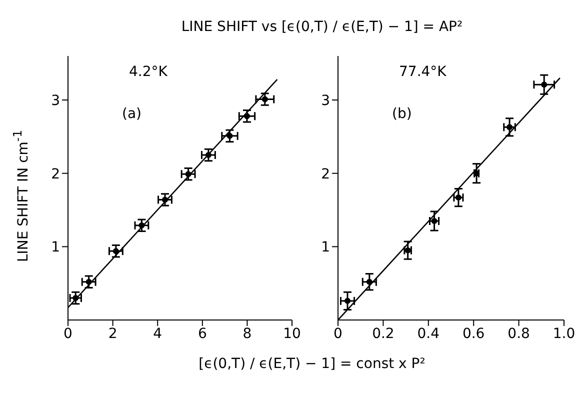 The height and width of the screenshot is (408, 584). I want to click on annotation: 4.2°K, so click(148, 72).